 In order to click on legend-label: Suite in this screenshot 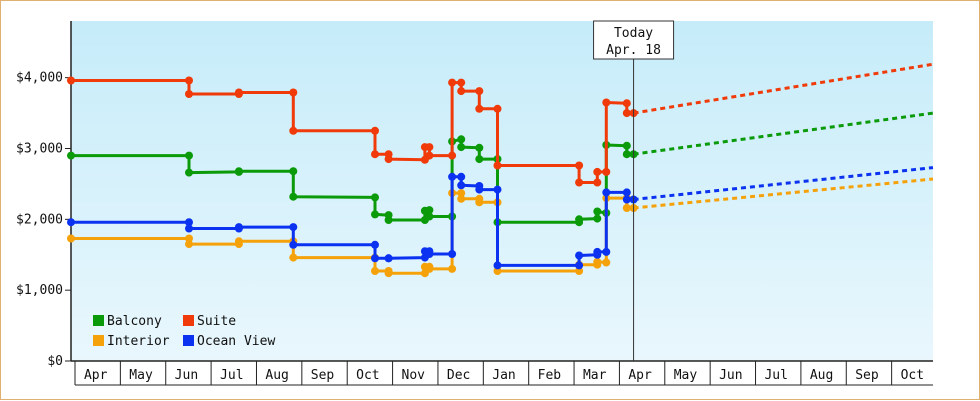, I will do `click(216, 321)`.